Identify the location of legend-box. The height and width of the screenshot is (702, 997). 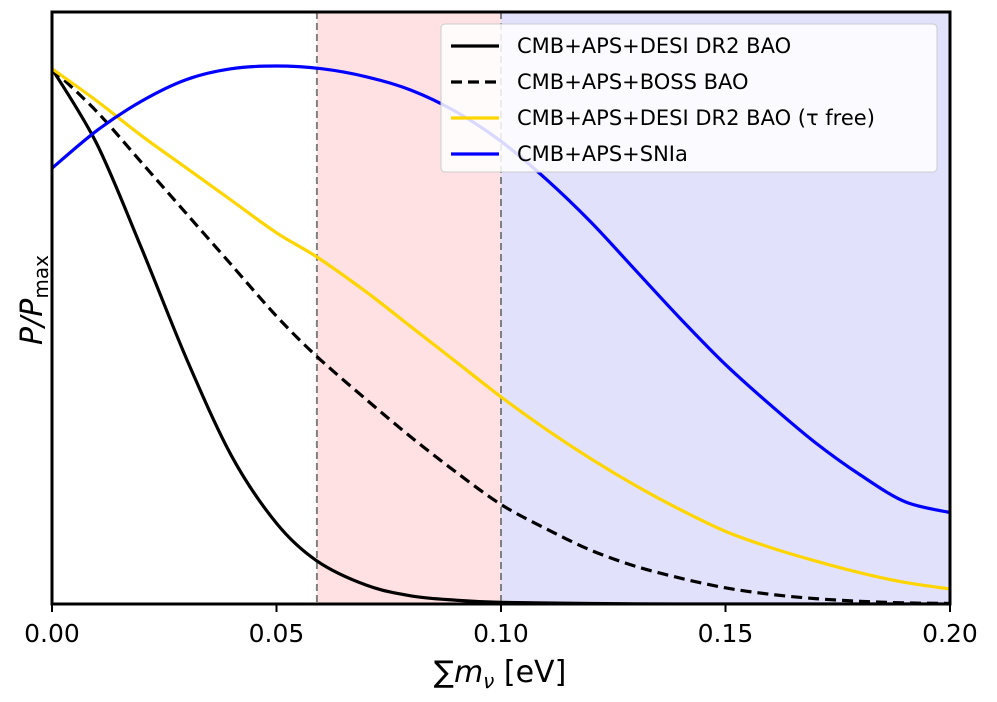
(689, 98).